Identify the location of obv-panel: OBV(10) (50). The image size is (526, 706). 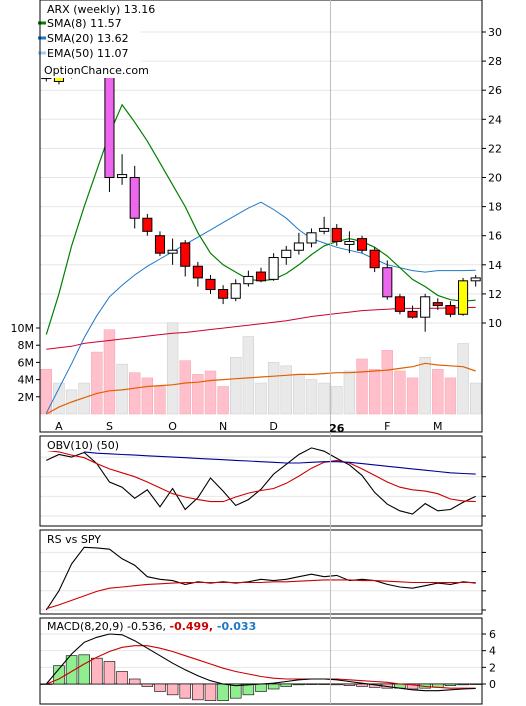
(263, 477).